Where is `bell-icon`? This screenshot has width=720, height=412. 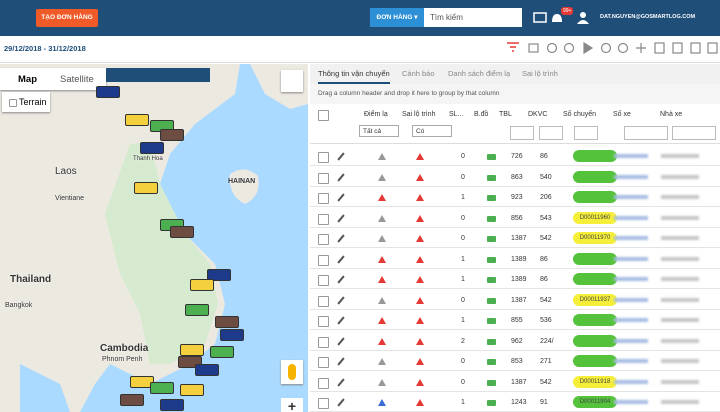
bell-icon is located at coordinates (557, 18).